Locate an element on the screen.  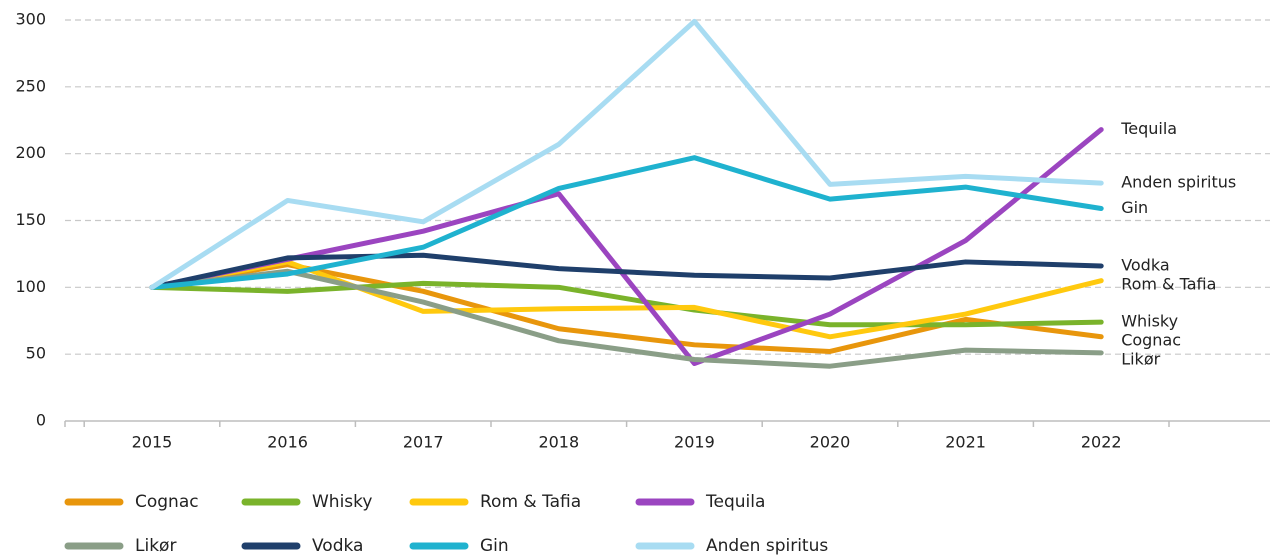
y-tick-label: 0 is located at coordinates (41, 420).